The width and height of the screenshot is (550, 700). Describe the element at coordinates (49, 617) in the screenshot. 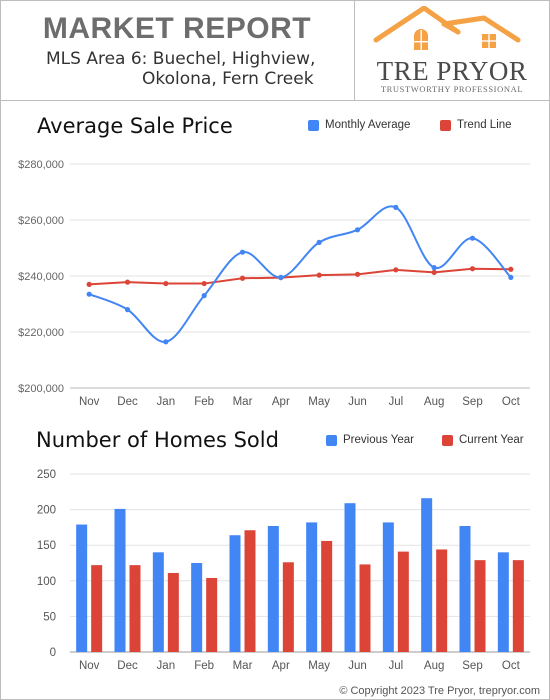

I see `y-tick-label: 50` at that location.